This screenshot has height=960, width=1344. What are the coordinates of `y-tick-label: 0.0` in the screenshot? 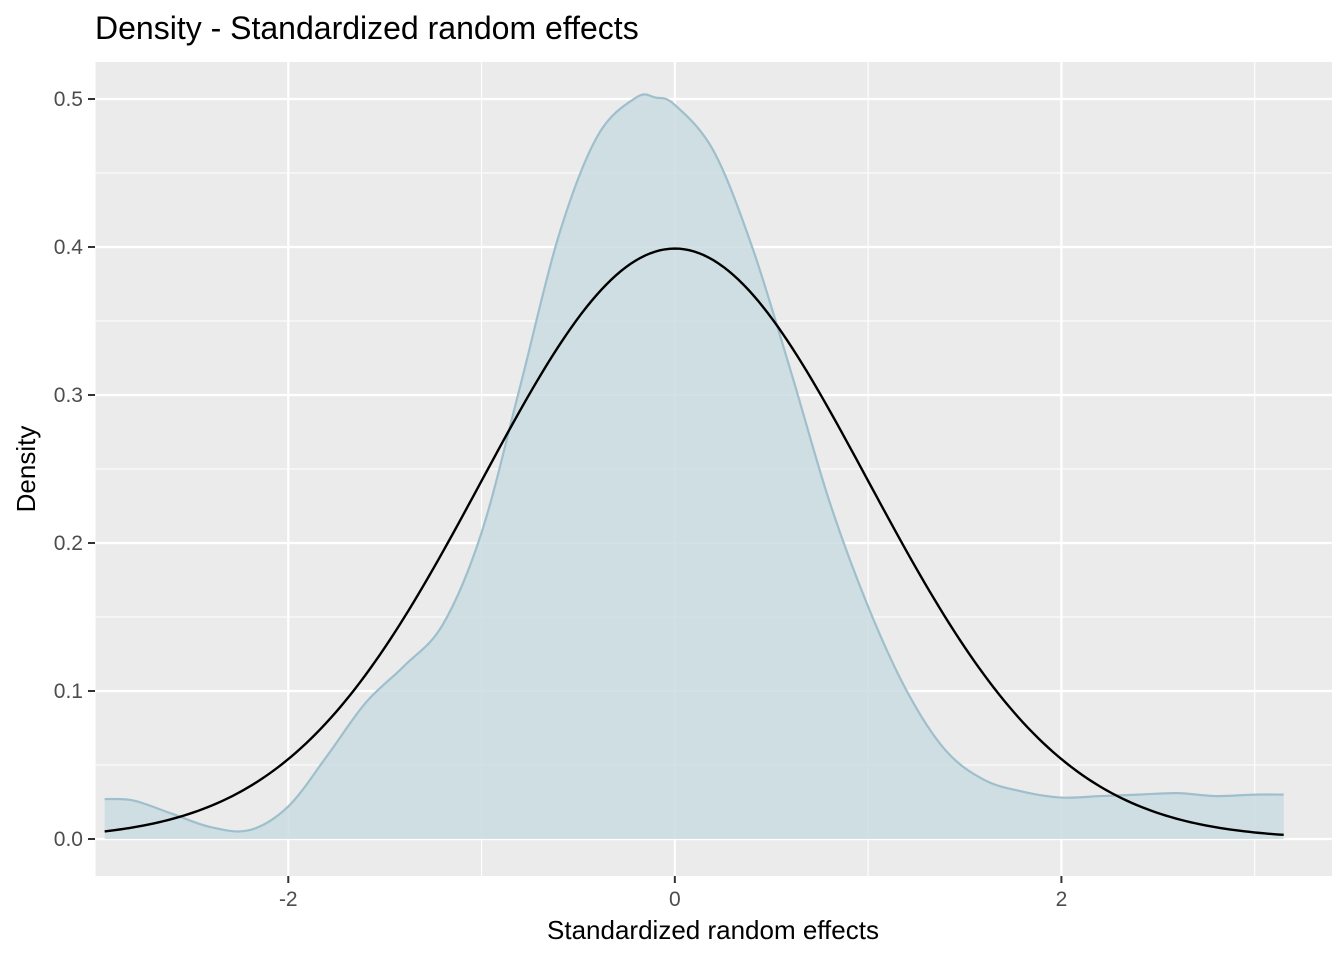 It's located at (68, 839).